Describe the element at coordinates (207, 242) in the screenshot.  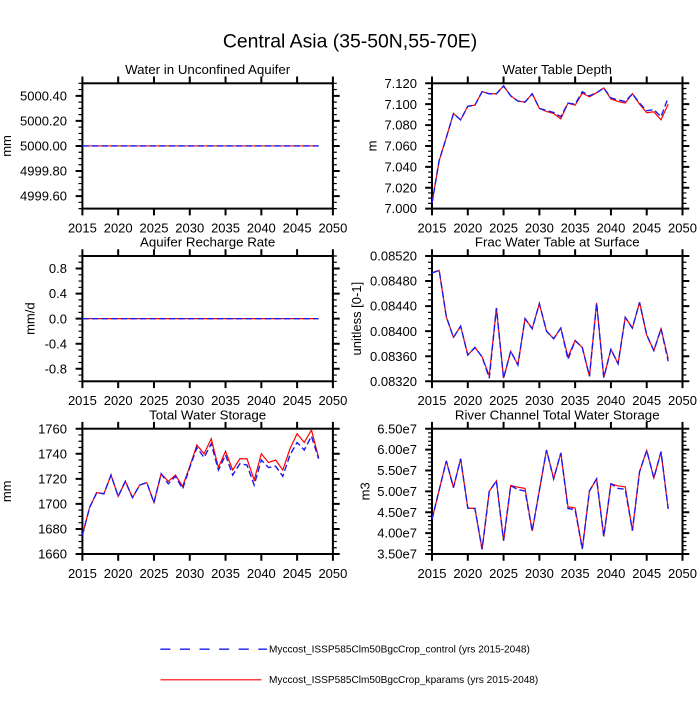
I see `svg-text: Aquifer Recharge Rate` at that location.